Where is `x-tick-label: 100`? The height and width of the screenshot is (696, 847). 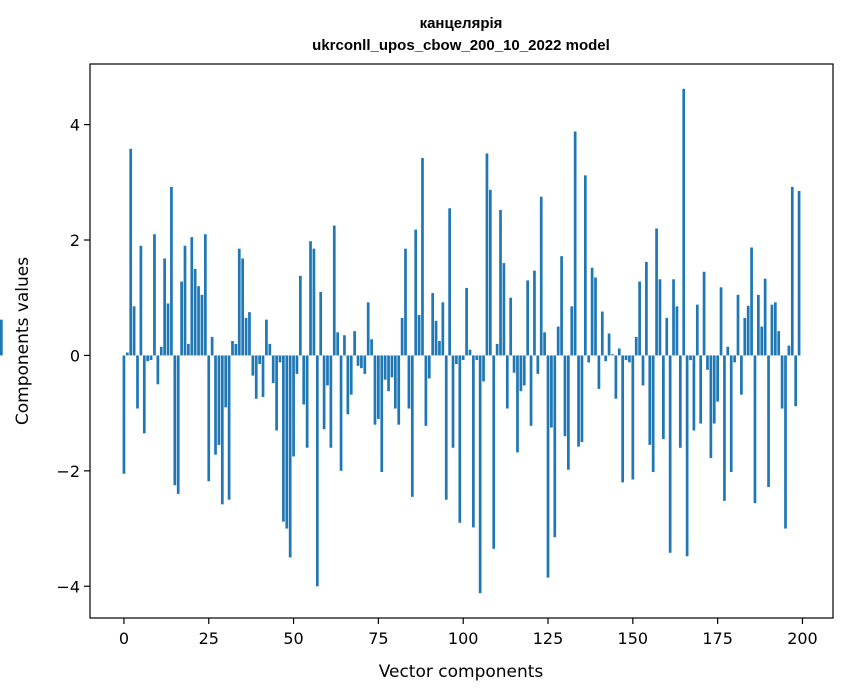
x-tick-label: 100 is located at coordinates (463, 638).